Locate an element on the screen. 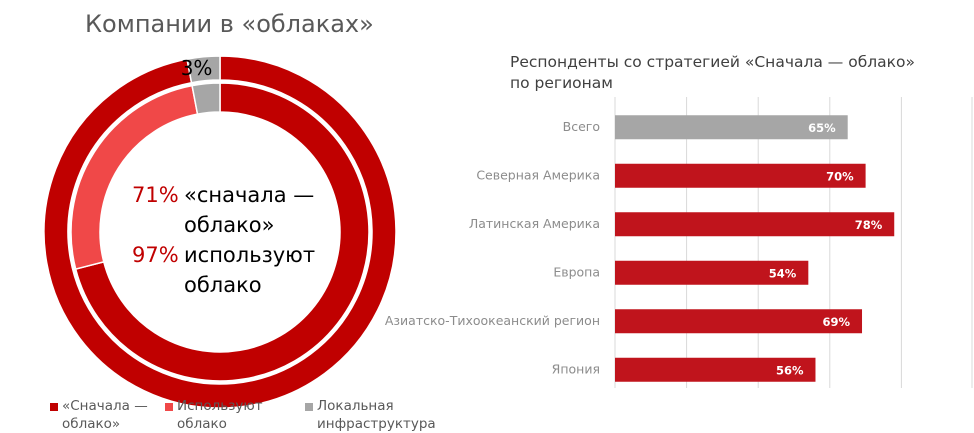  legend-label: Используют облако is located at coordinates (220, 415).